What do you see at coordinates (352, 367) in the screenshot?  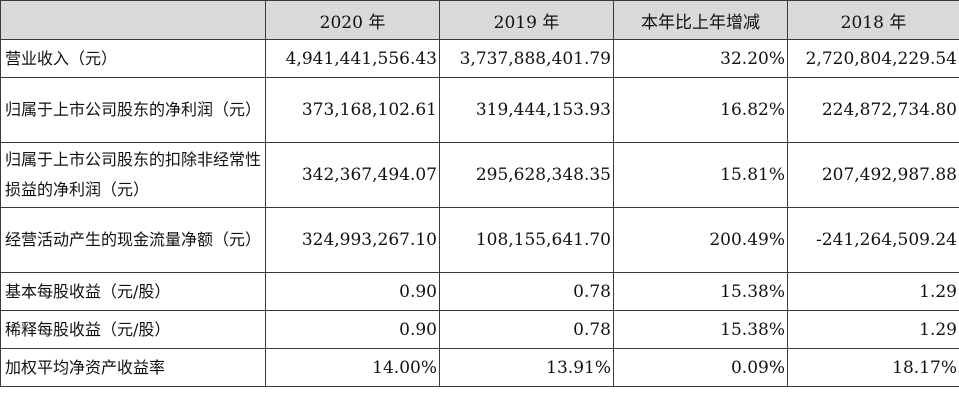 I see `value-2020: 14.00%` at bounding box center [352, 367].